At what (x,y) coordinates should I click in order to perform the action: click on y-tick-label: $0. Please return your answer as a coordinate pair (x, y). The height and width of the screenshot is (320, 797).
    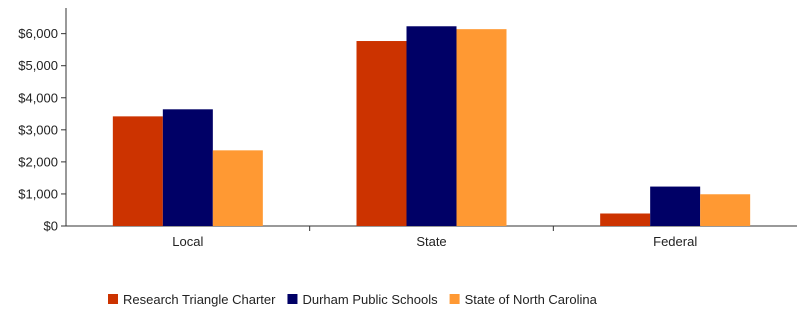
    Looking at the image, I should click on (51, 226).